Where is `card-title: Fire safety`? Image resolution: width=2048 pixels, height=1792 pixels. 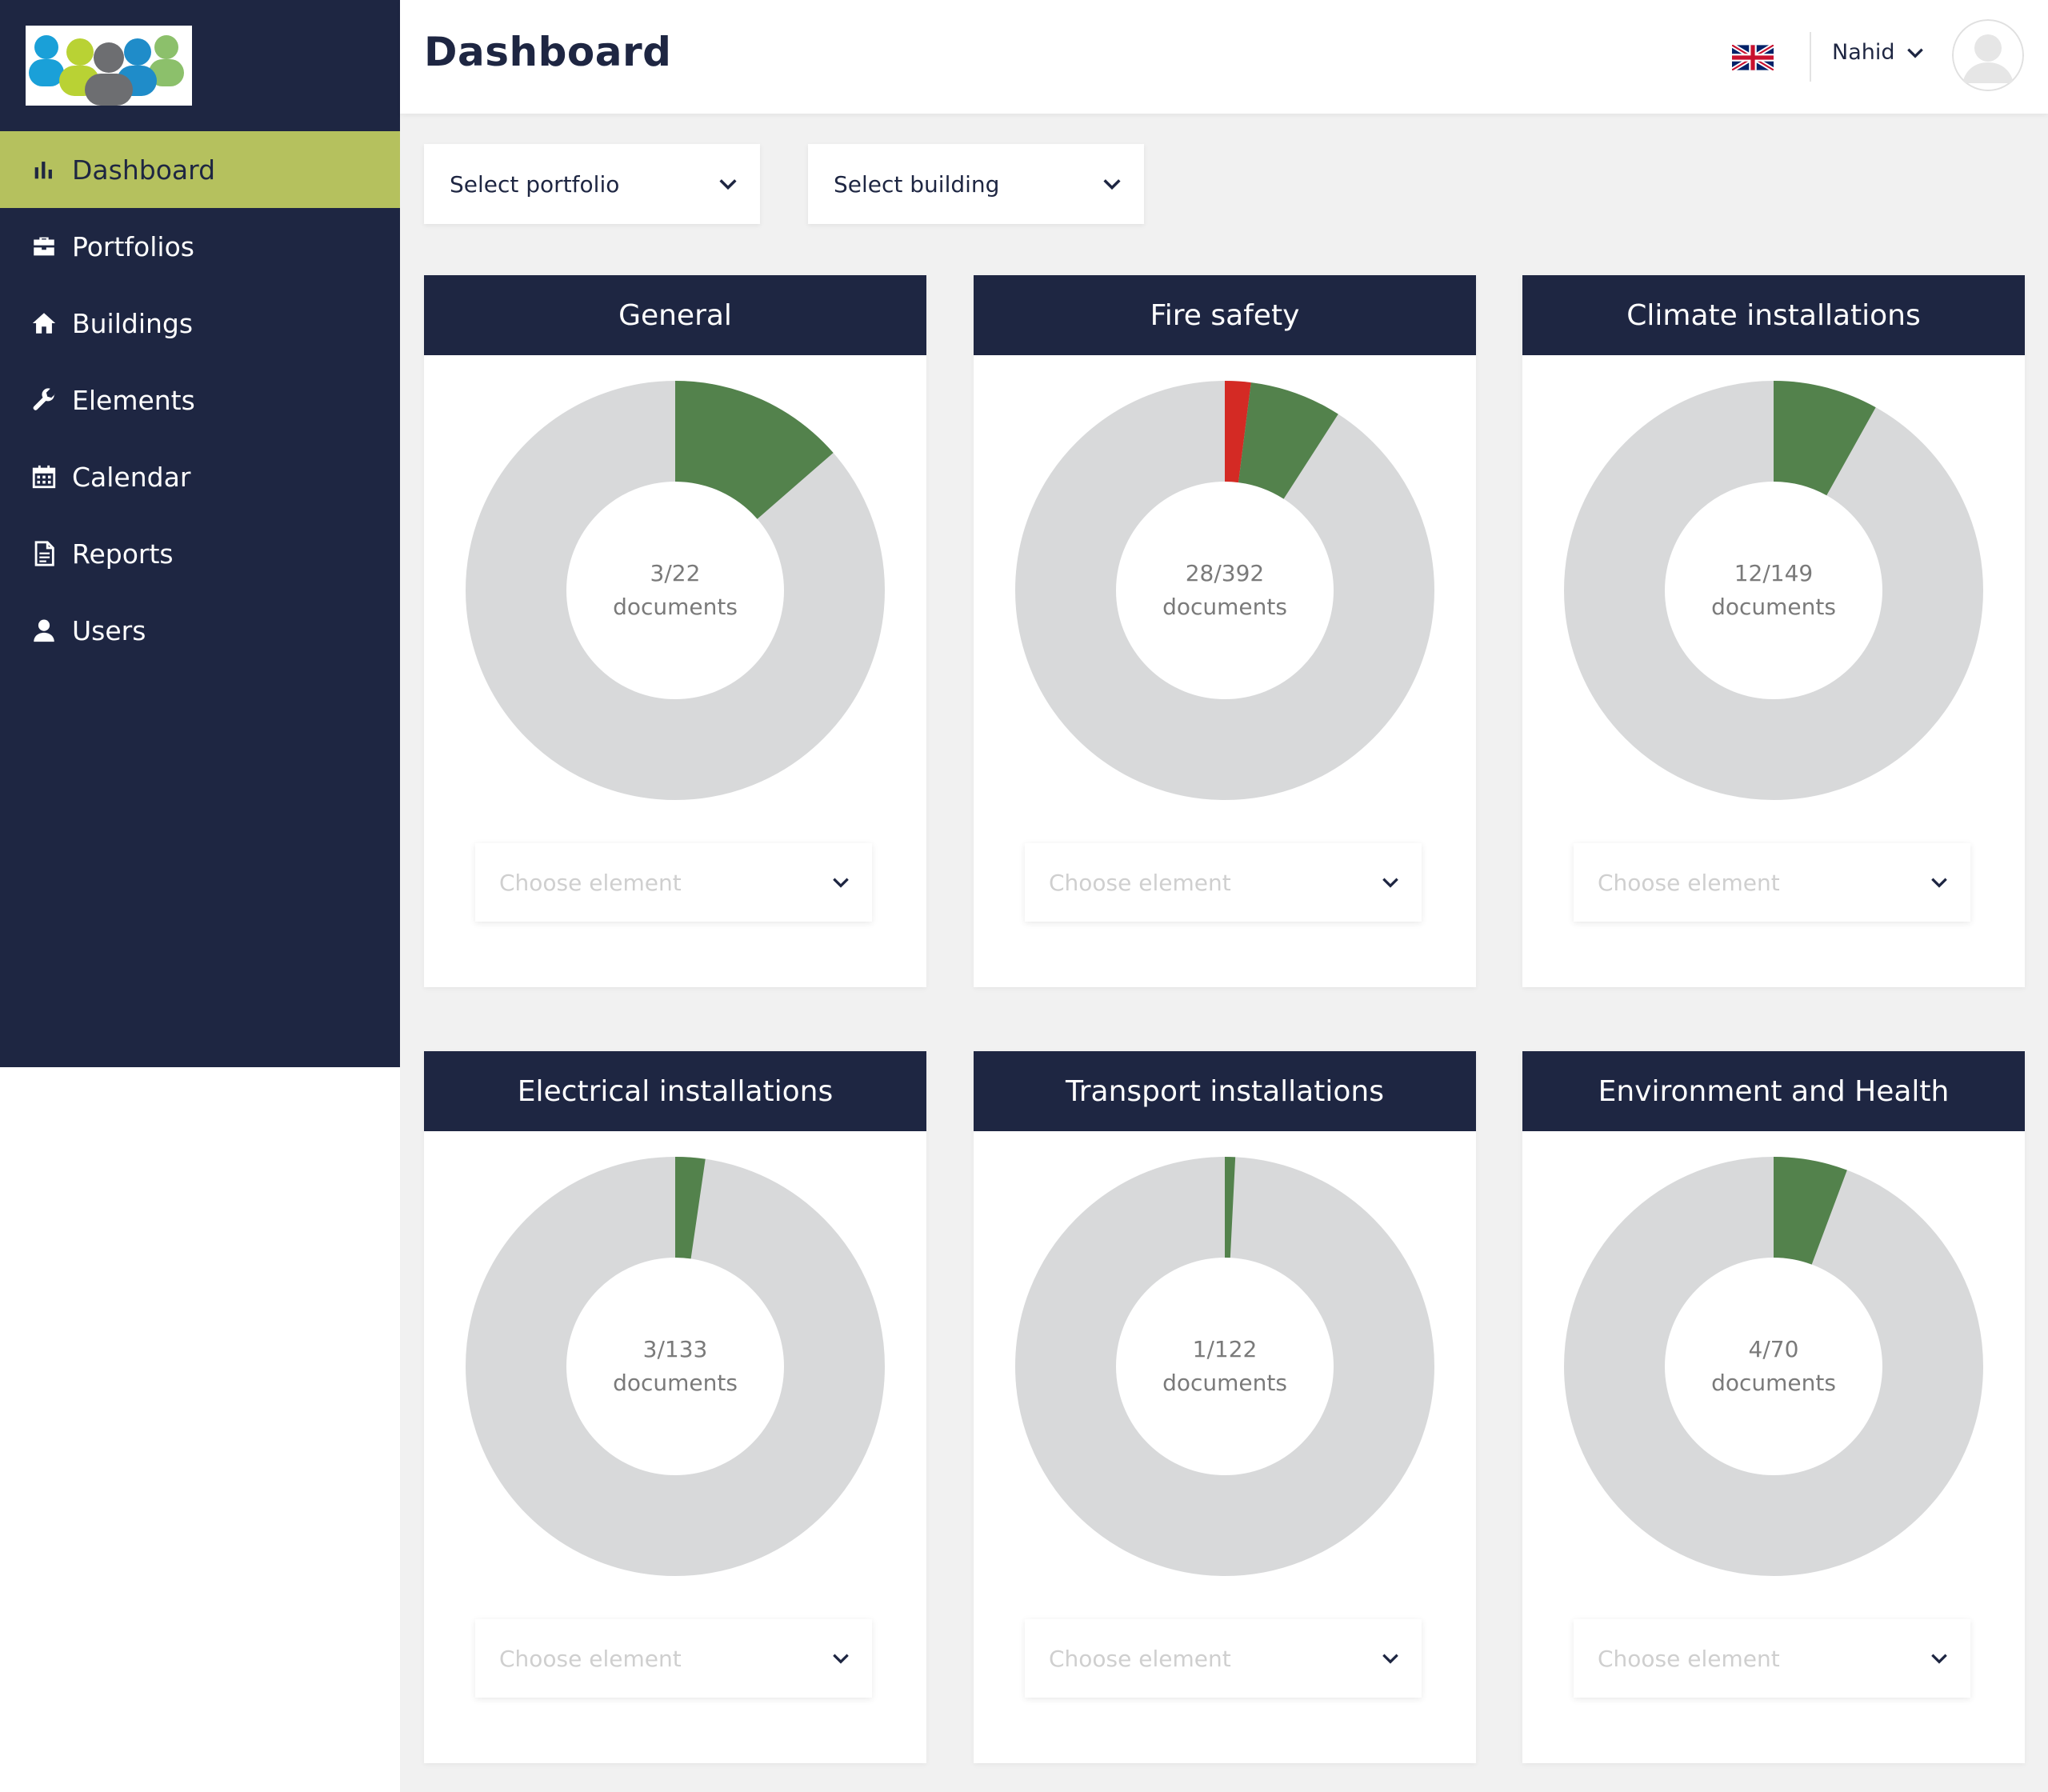
card-title: Fire safety is located at coordinates (1225, 315).